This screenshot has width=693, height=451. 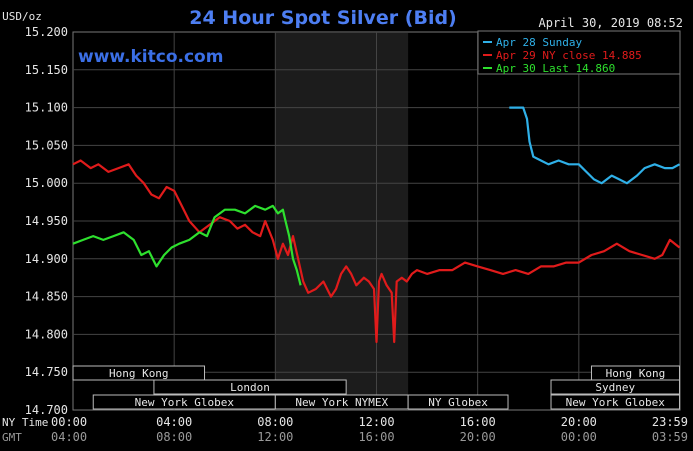 What do you see at coordinates (670, 422) in the screenshot?
I see `x-tick-label: 23:59` at bounding box center [670, 422].